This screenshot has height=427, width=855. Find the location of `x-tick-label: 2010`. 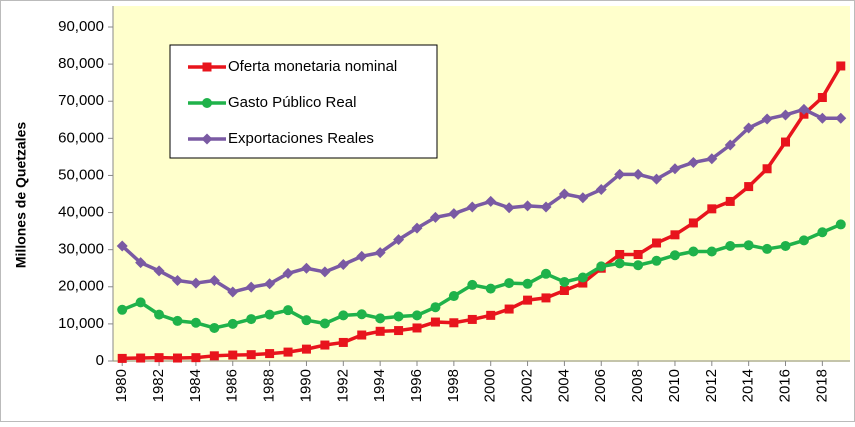

x-tick-label: 2010 is located at coordinates (674, 385).